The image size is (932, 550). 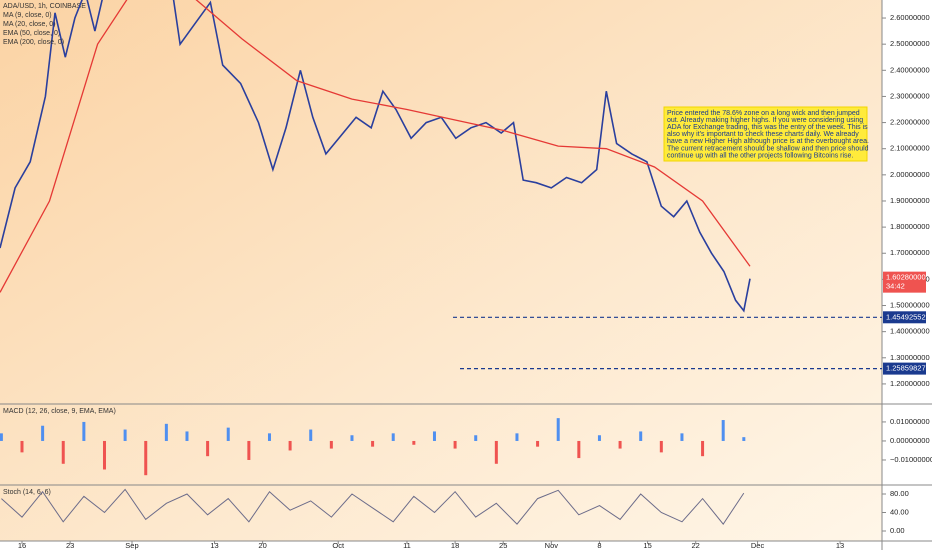 I want to click on annotation-box, so click(x=765, y=134).